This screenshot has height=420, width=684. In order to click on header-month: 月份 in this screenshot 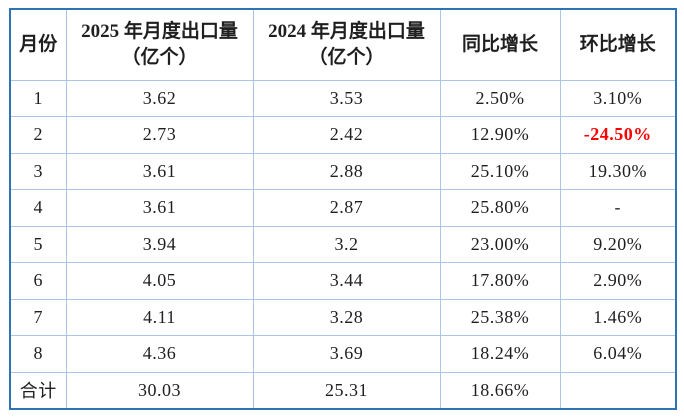, I will do `click(38, 44)`.